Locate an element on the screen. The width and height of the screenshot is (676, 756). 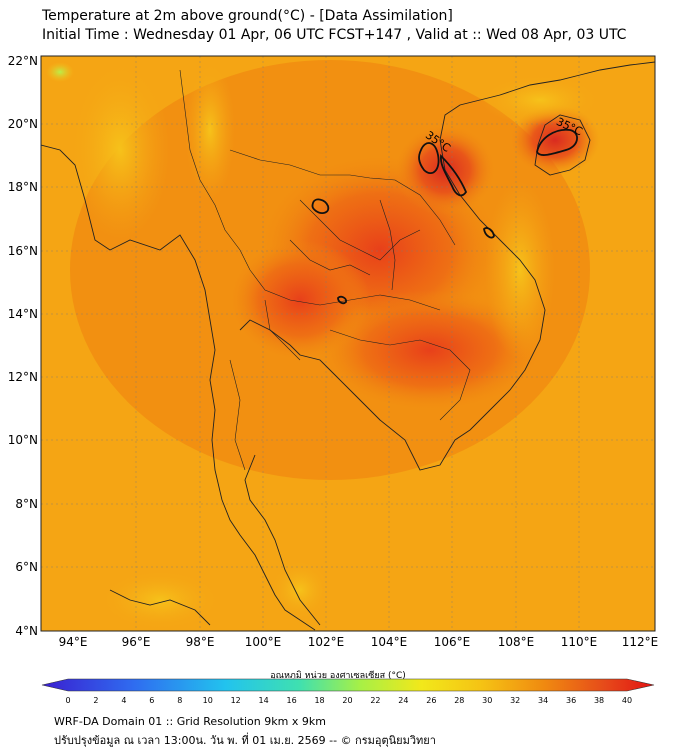
colorbar-tick-label: 38 is located at coordinates (599, 700).